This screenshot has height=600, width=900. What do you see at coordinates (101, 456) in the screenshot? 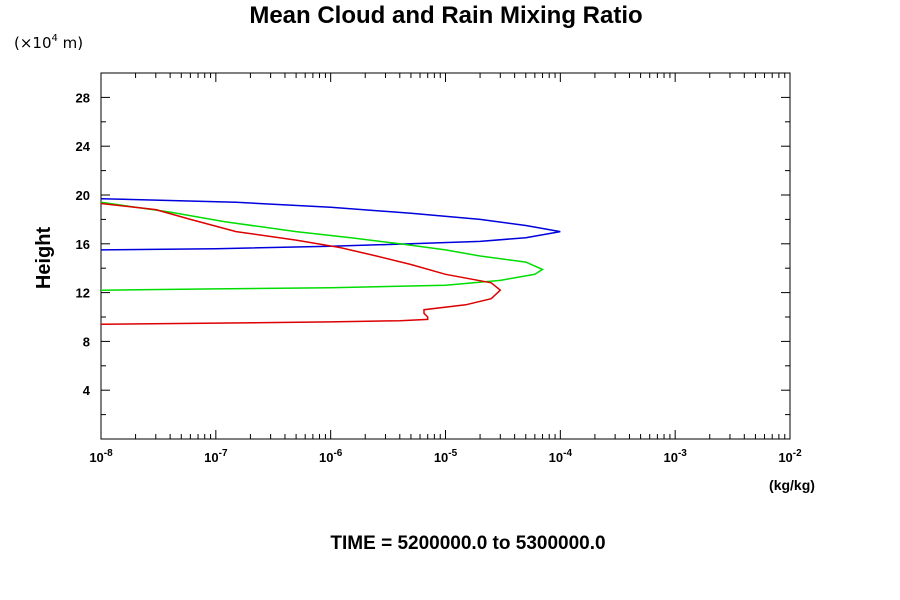
I see `x-tick-label: 10⁻⁸` at bounding box center [101, 456].